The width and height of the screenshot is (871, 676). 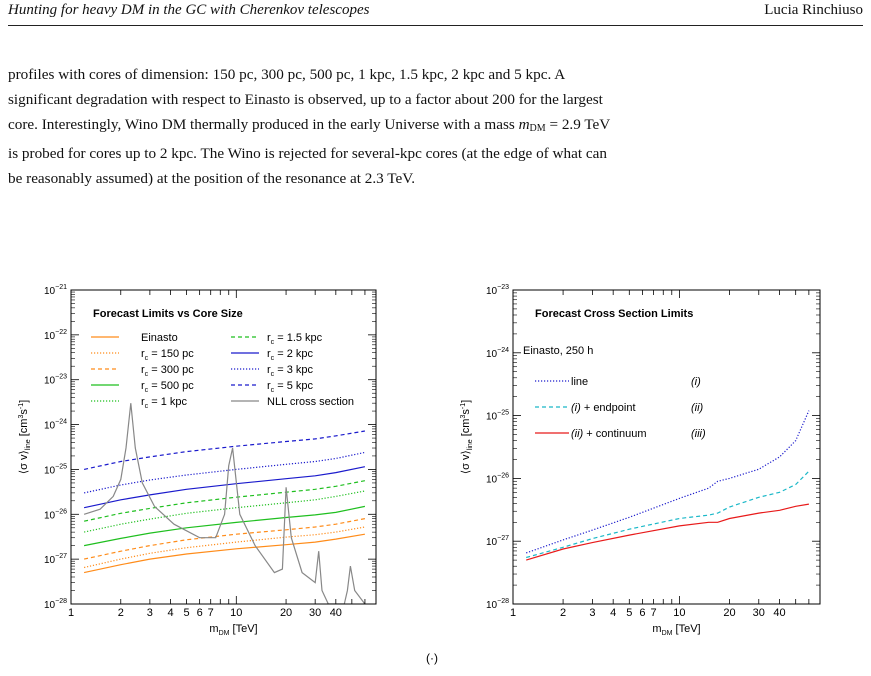 What do you see at coordinates (497, 541) in the screenshot?
I see `panel2-y-tick-label: 10−27` at bounding box center [497, 541].